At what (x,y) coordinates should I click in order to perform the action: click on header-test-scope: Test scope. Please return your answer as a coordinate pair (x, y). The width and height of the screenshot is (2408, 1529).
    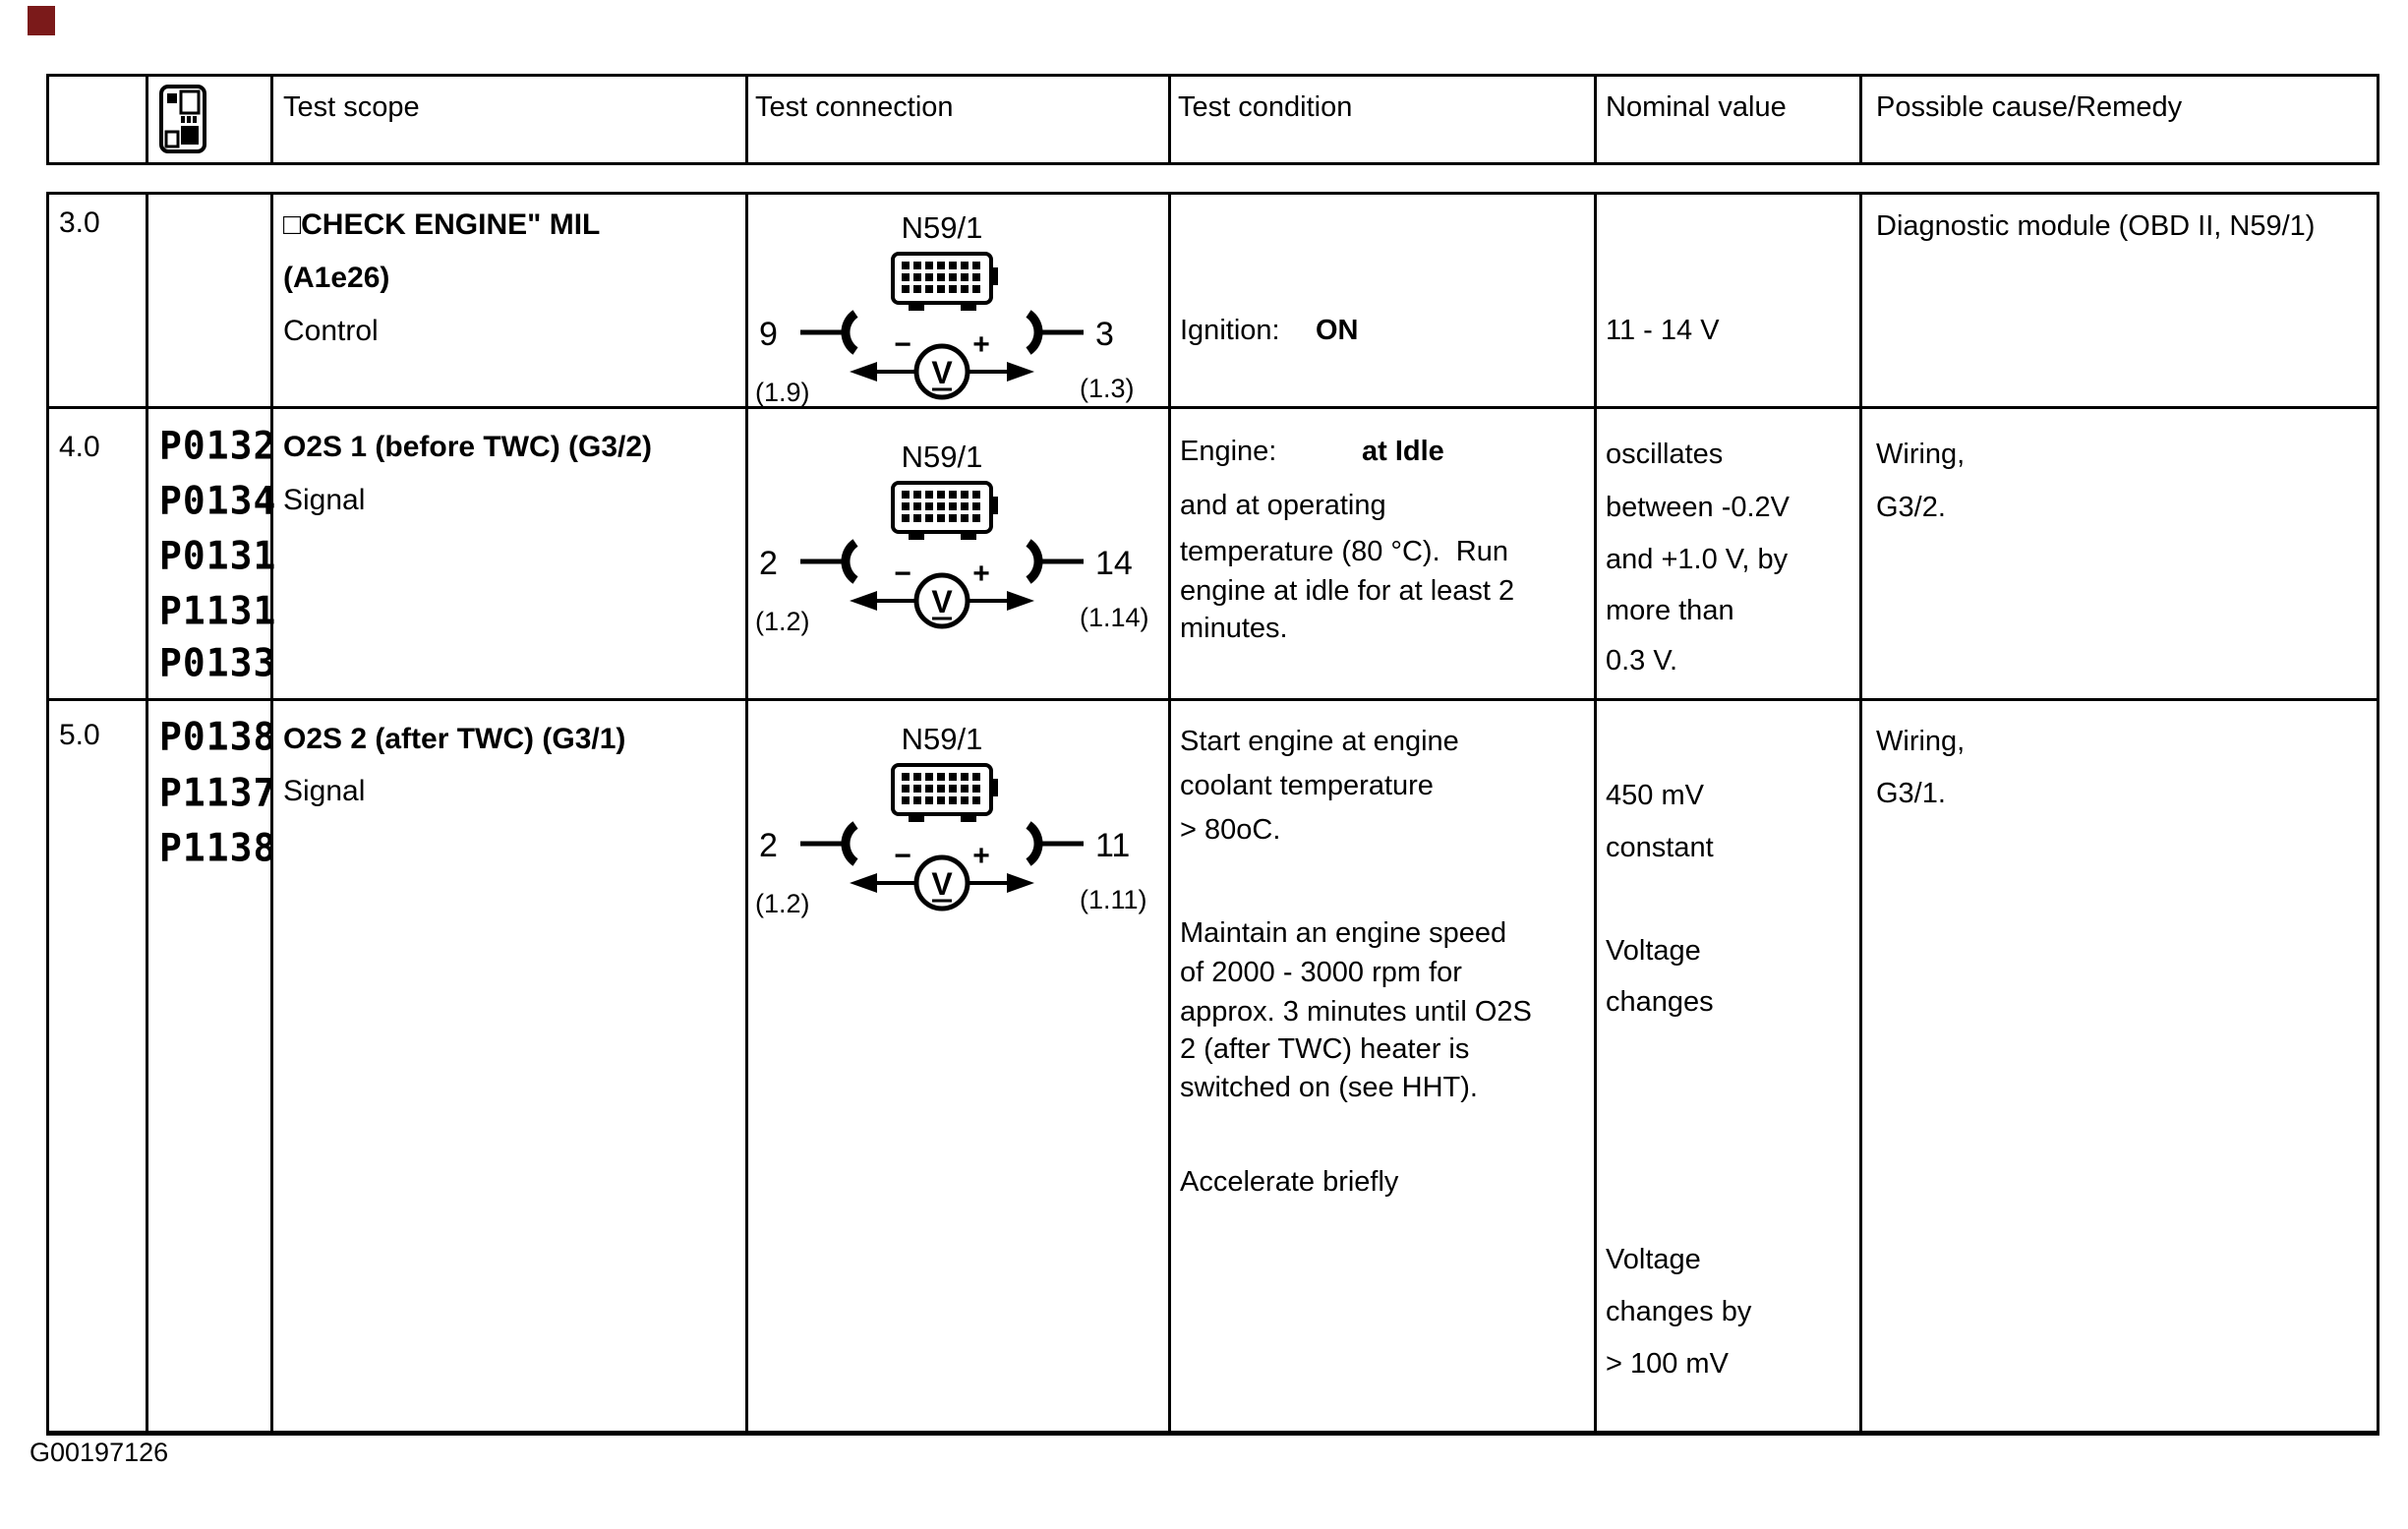
    Looking at the image, I should click on (351, 107).